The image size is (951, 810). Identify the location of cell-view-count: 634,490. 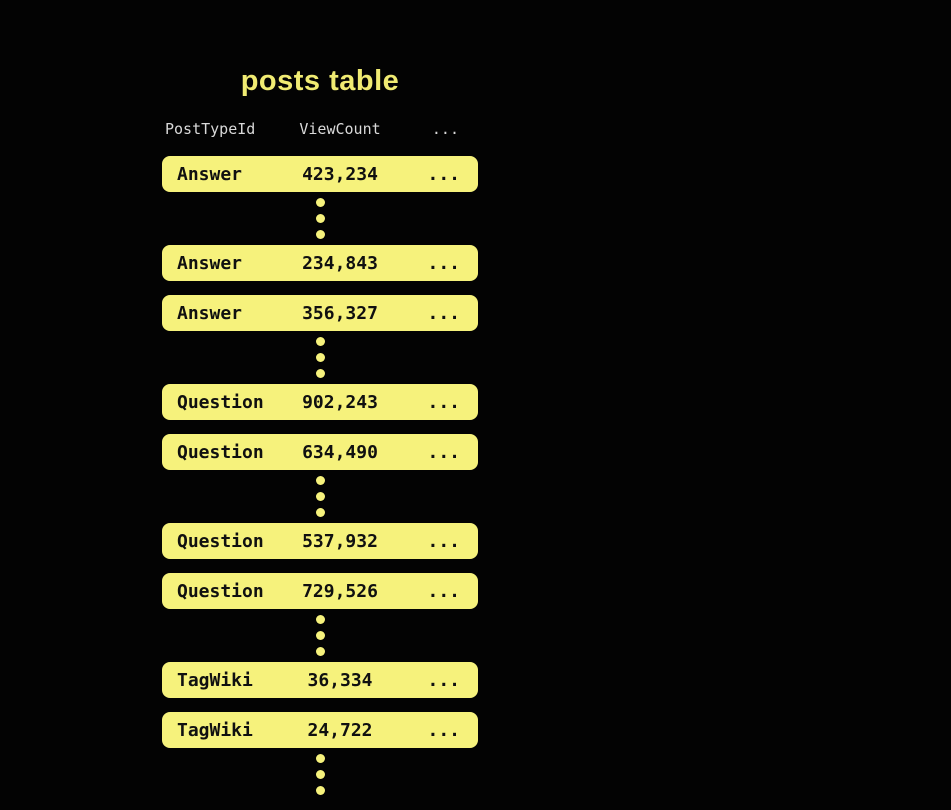
(340, 452).